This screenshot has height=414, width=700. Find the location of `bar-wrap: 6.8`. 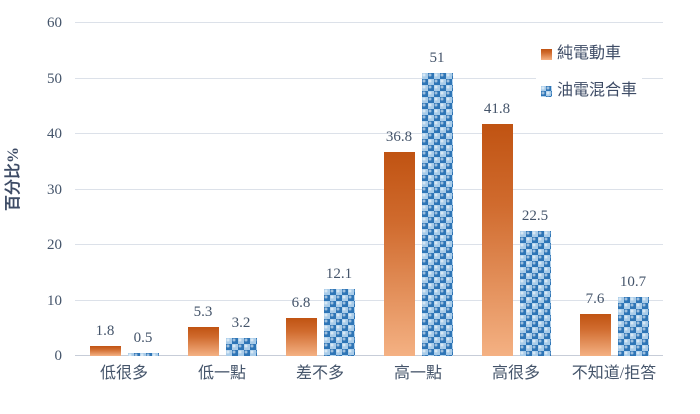

bar-wrap: 6.8 is located at coordinates (301, 189).